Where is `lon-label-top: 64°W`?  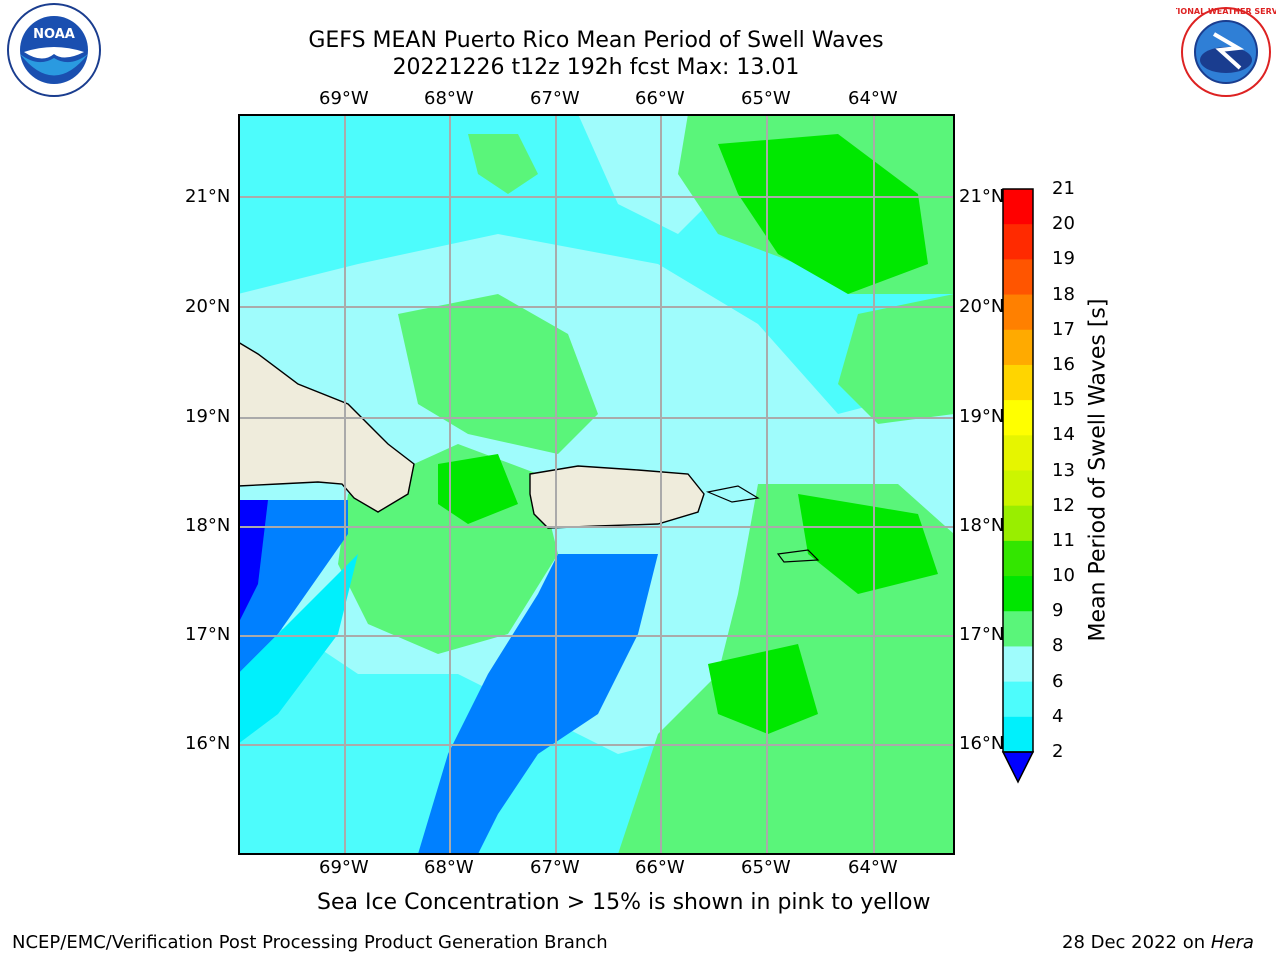 lon-label-top: 64°W is located at coordinates (873, 98).